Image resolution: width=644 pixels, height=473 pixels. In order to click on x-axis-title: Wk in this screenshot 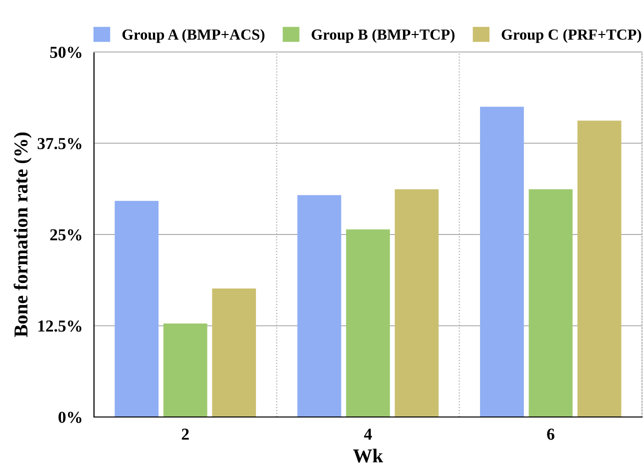, I will do `click(368, 455)`.